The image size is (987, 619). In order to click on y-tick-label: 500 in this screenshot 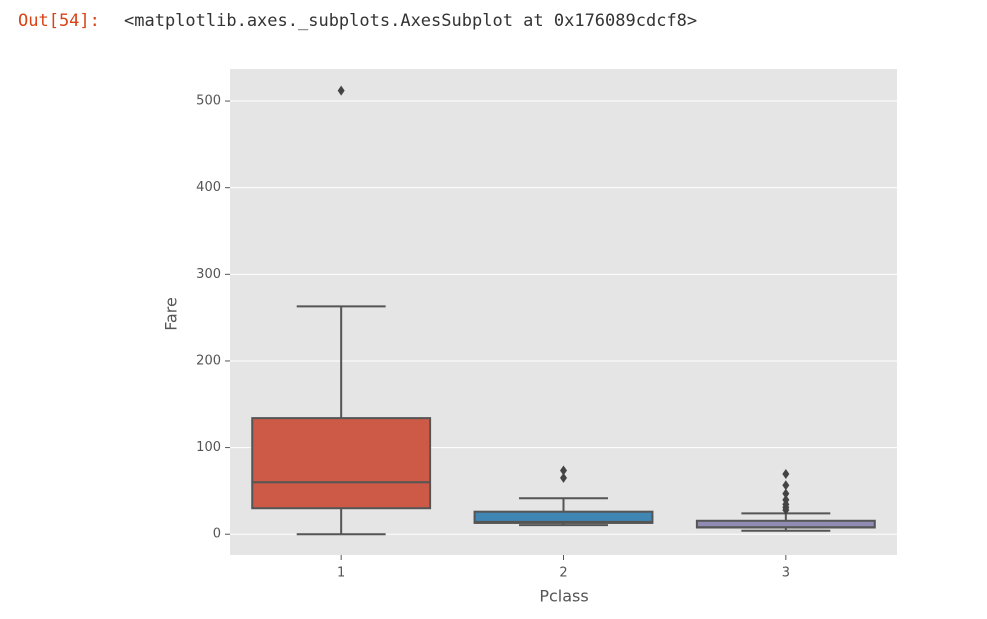, I will do `click(208, 101)`.